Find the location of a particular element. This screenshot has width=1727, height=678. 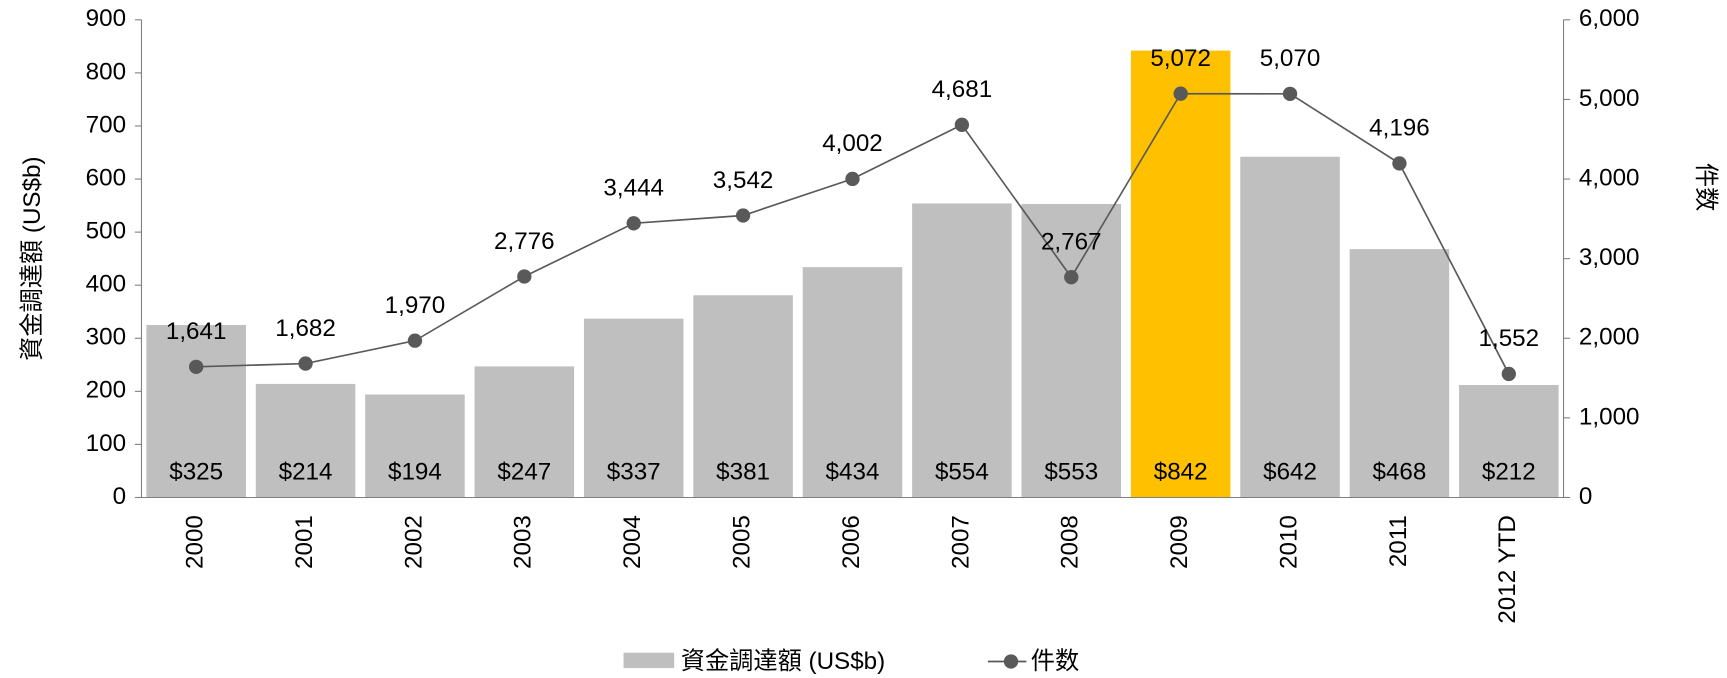

x-tick-label: 2008 is located at coordinates (1070, 542).